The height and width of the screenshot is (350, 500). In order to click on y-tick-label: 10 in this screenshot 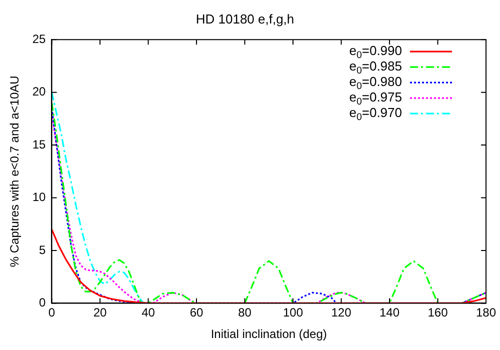, I will do `click(39, 197)`.